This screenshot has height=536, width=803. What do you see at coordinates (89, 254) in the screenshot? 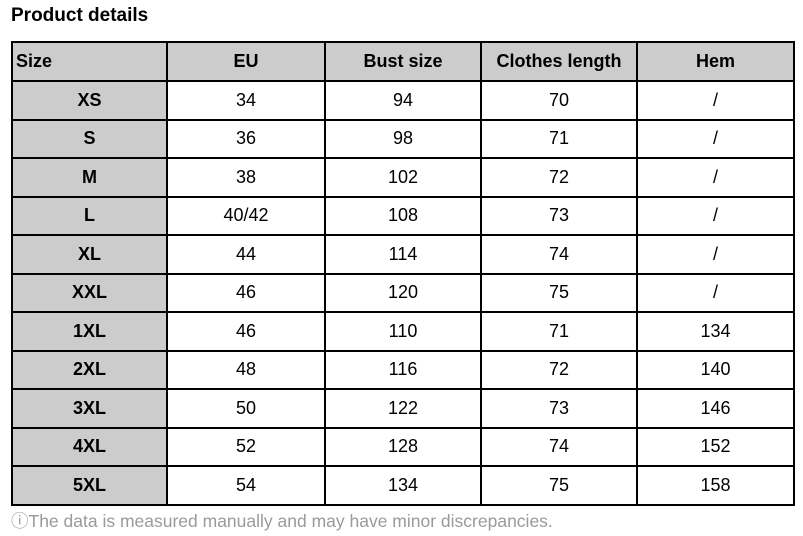
I see `size-cell: XL` at bounding box center [89, 254].